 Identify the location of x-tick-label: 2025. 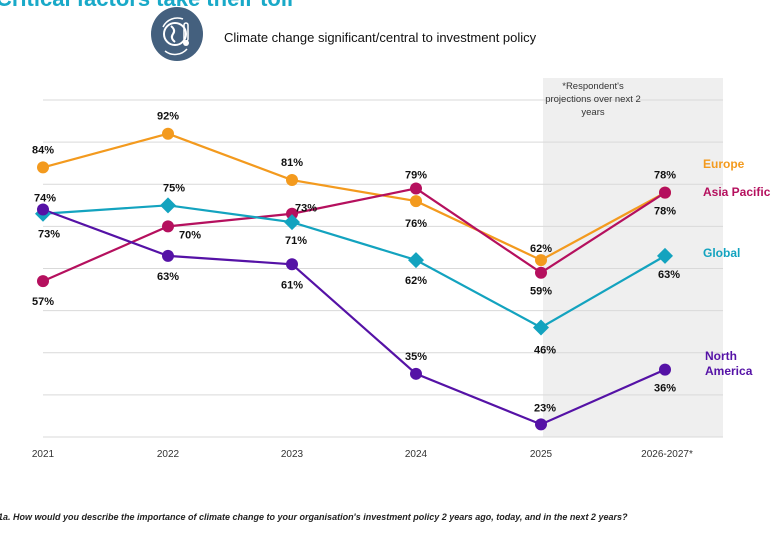
(541, 454).